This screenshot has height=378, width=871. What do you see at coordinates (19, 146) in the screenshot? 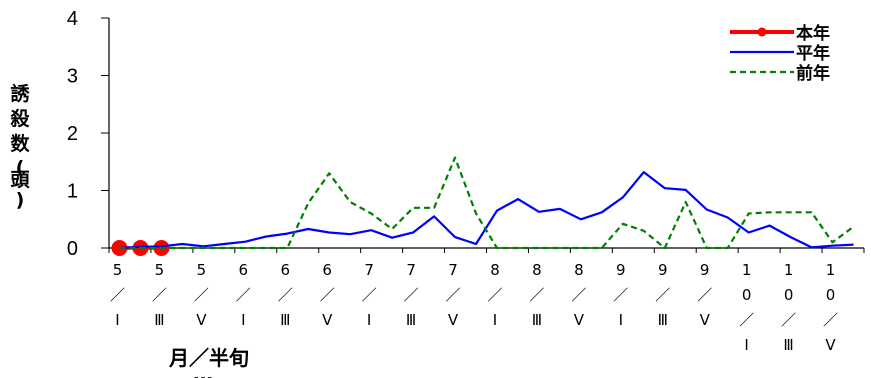
I see `y-axis-label: 誘殺数(頭)` at bounding box center [19, 146].